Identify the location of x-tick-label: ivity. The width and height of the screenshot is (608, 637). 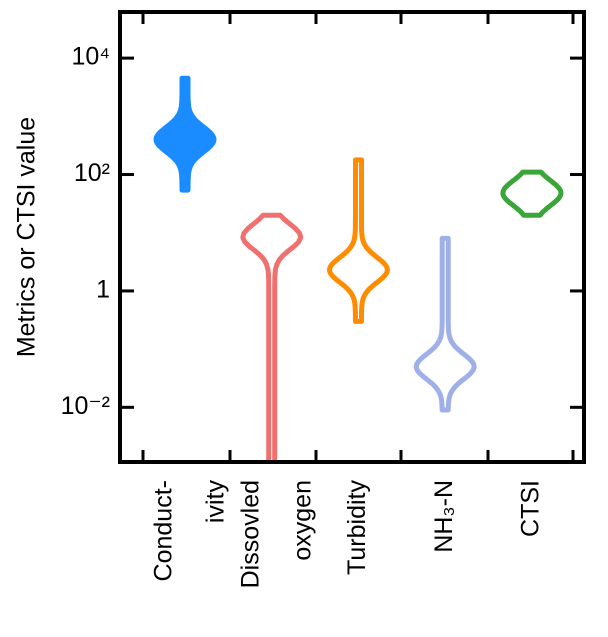
(216, 502).